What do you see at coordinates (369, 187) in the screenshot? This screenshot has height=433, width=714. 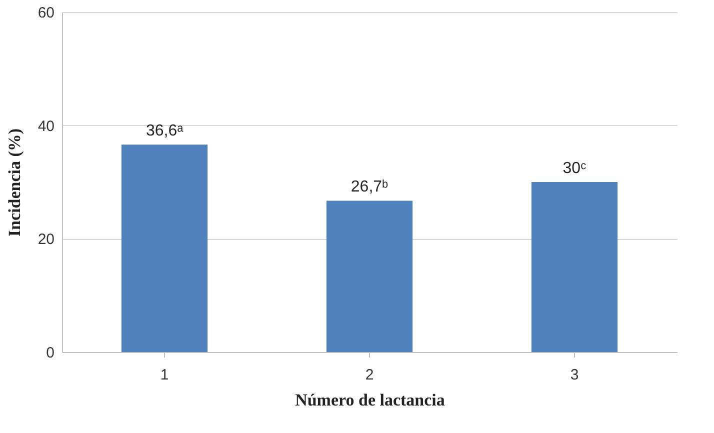 I see `data-label: 26,7ᵇ` at bounding box center [369, 187].